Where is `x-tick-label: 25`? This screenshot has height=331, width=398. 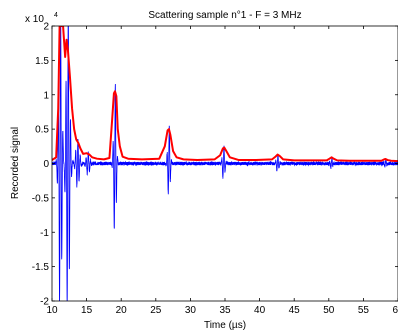
x-tick-label: 25 is located at coordinates (156, 310).